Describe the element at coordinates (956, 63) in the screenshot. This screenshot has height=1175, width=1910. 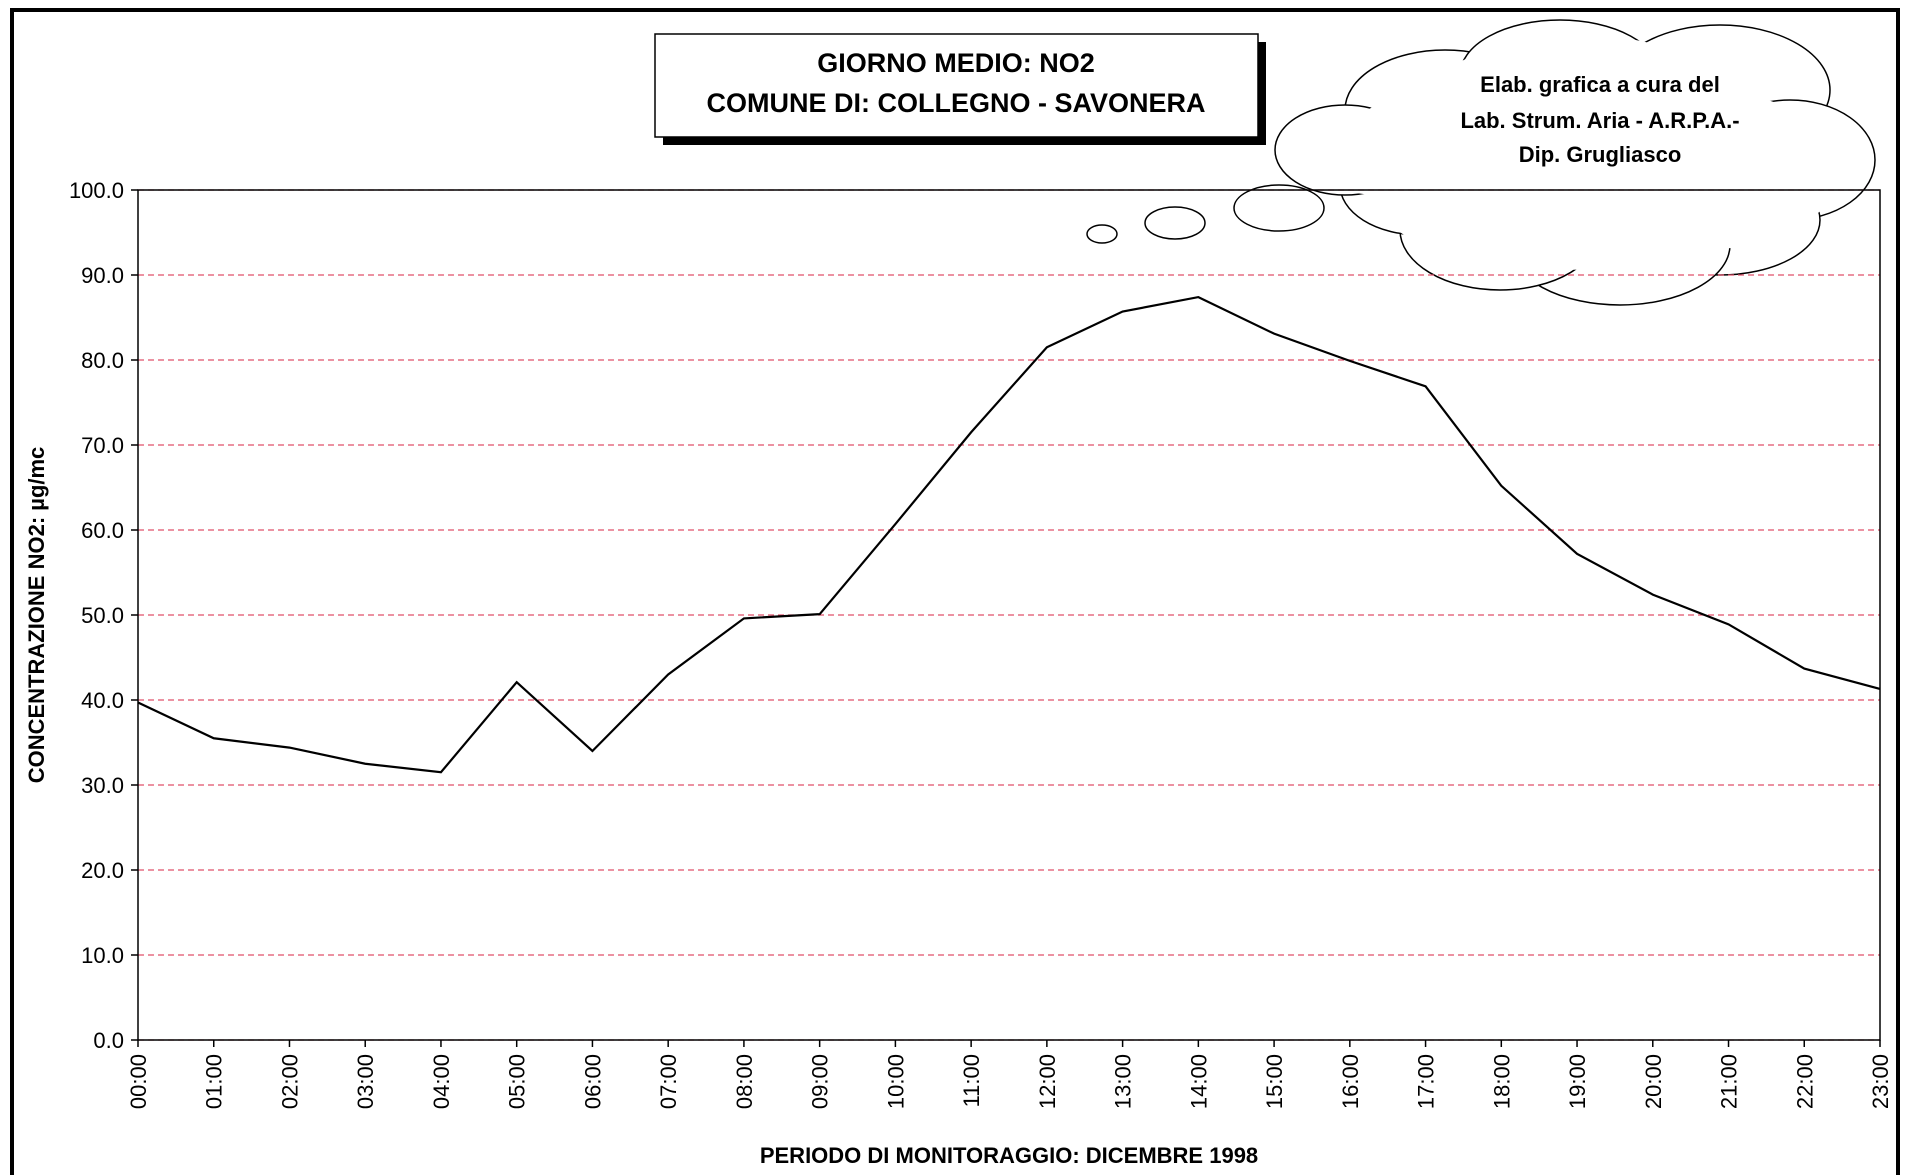
I see `chart-title: GIORNO MEDIO: NO2` at that location.